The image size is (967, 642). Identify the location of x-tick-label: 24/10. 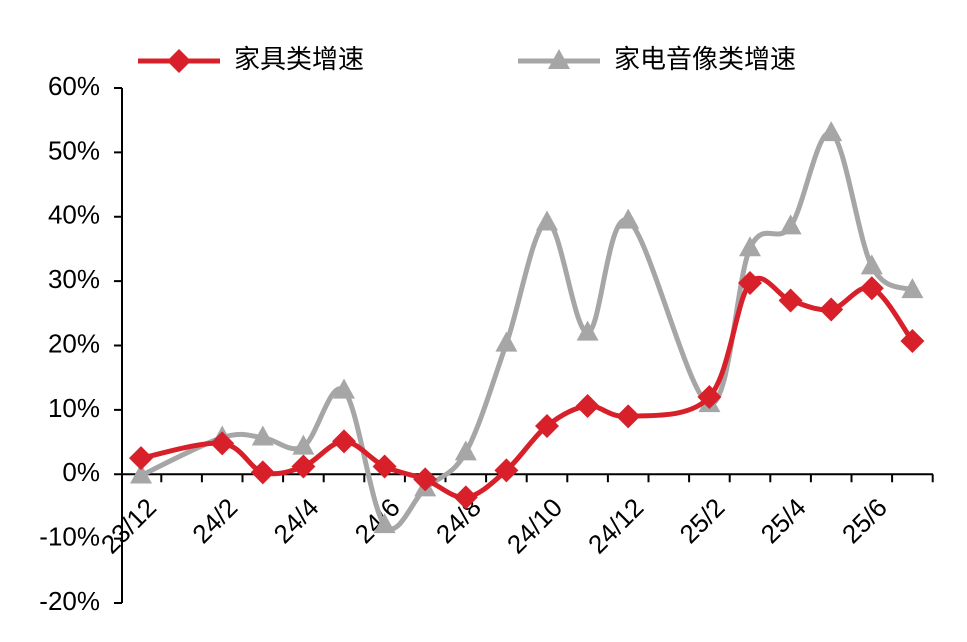
(534, 525).